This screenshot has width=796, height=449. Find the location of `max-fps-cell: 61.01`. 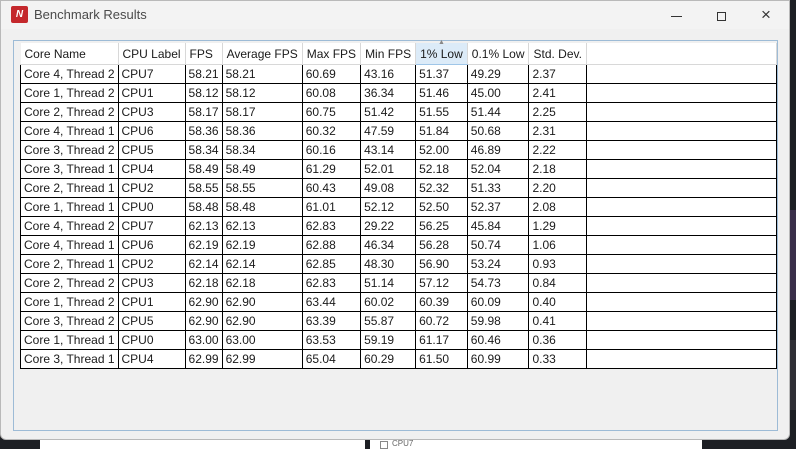

max-fps-cell: 61.01 is located at coordinates (331, 207).